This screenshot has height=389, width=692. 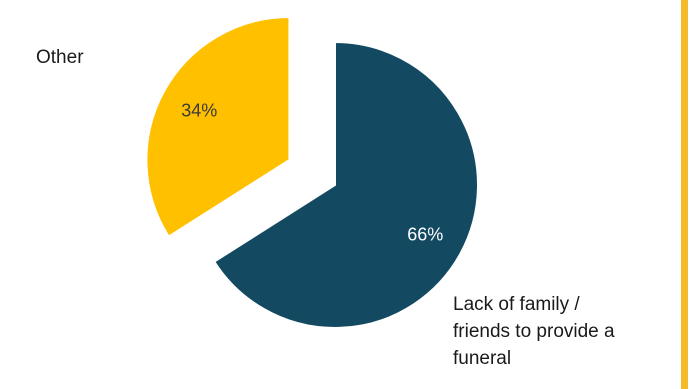 I want to click on slice-label-other: Other, so click(x=60, y=57).